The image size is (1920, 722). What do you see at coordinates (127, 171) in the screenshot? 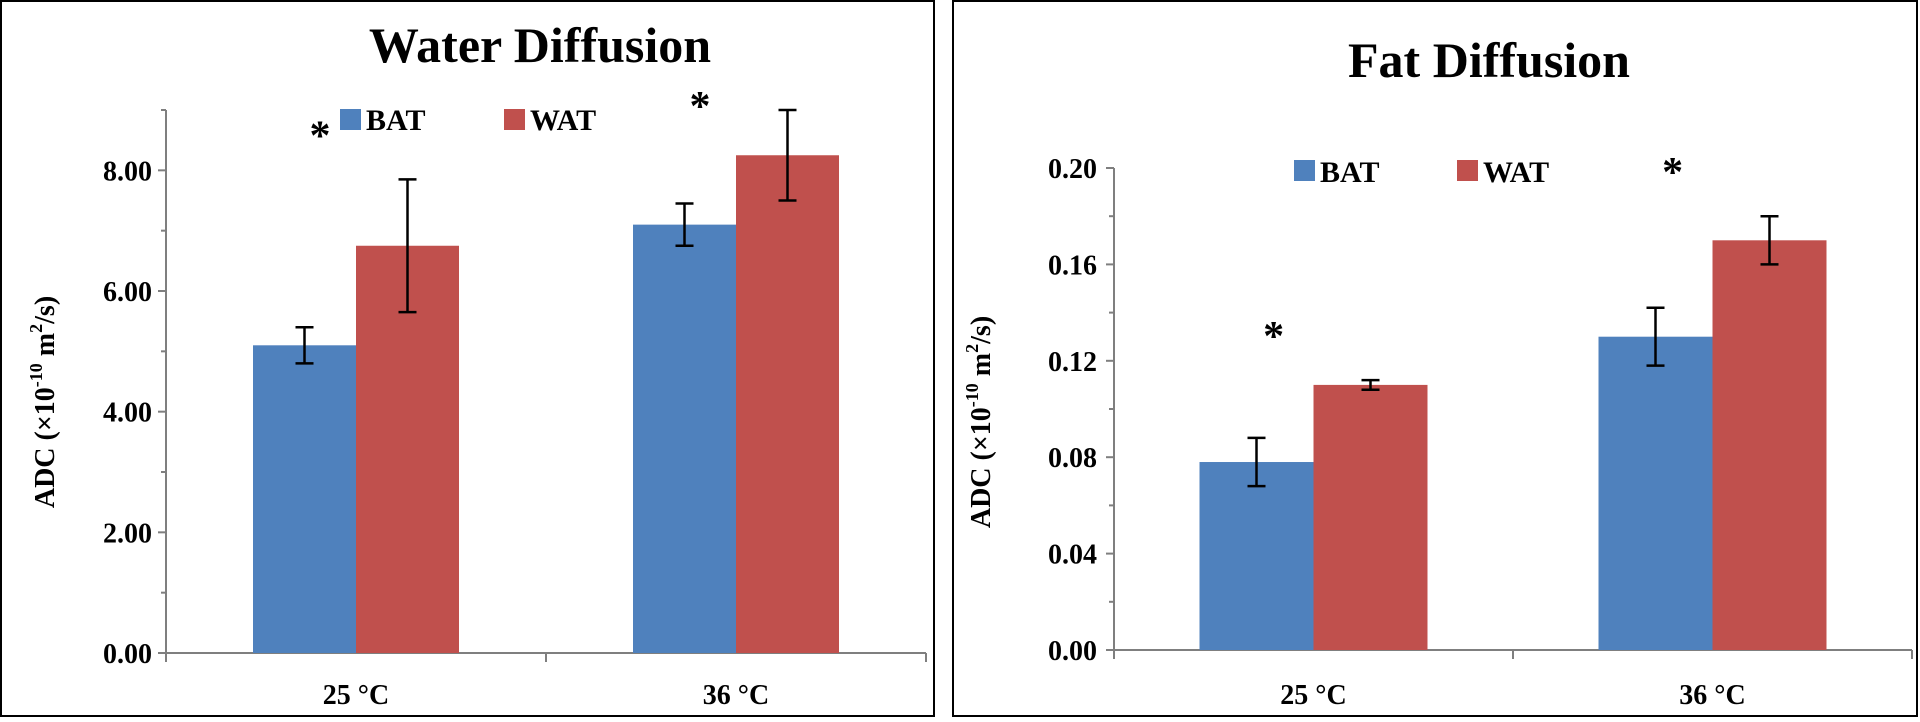
I see `y-tick-label: 8.00` at bounding box center [127, 171].